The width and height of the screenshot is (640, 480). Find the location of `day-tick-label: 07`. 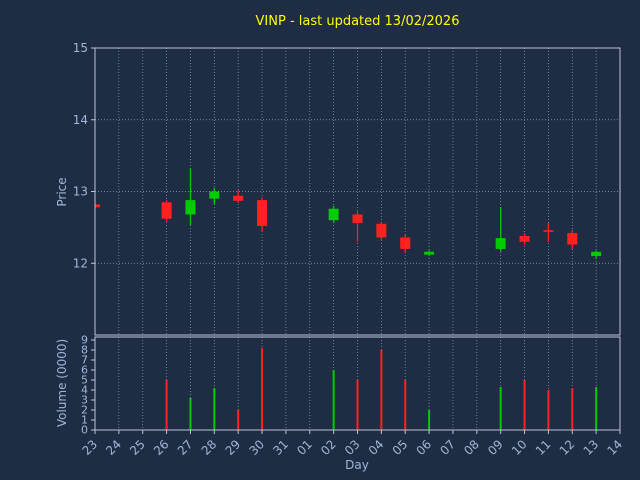

day-tick-label: 07 is located at coordinates (447, 447).